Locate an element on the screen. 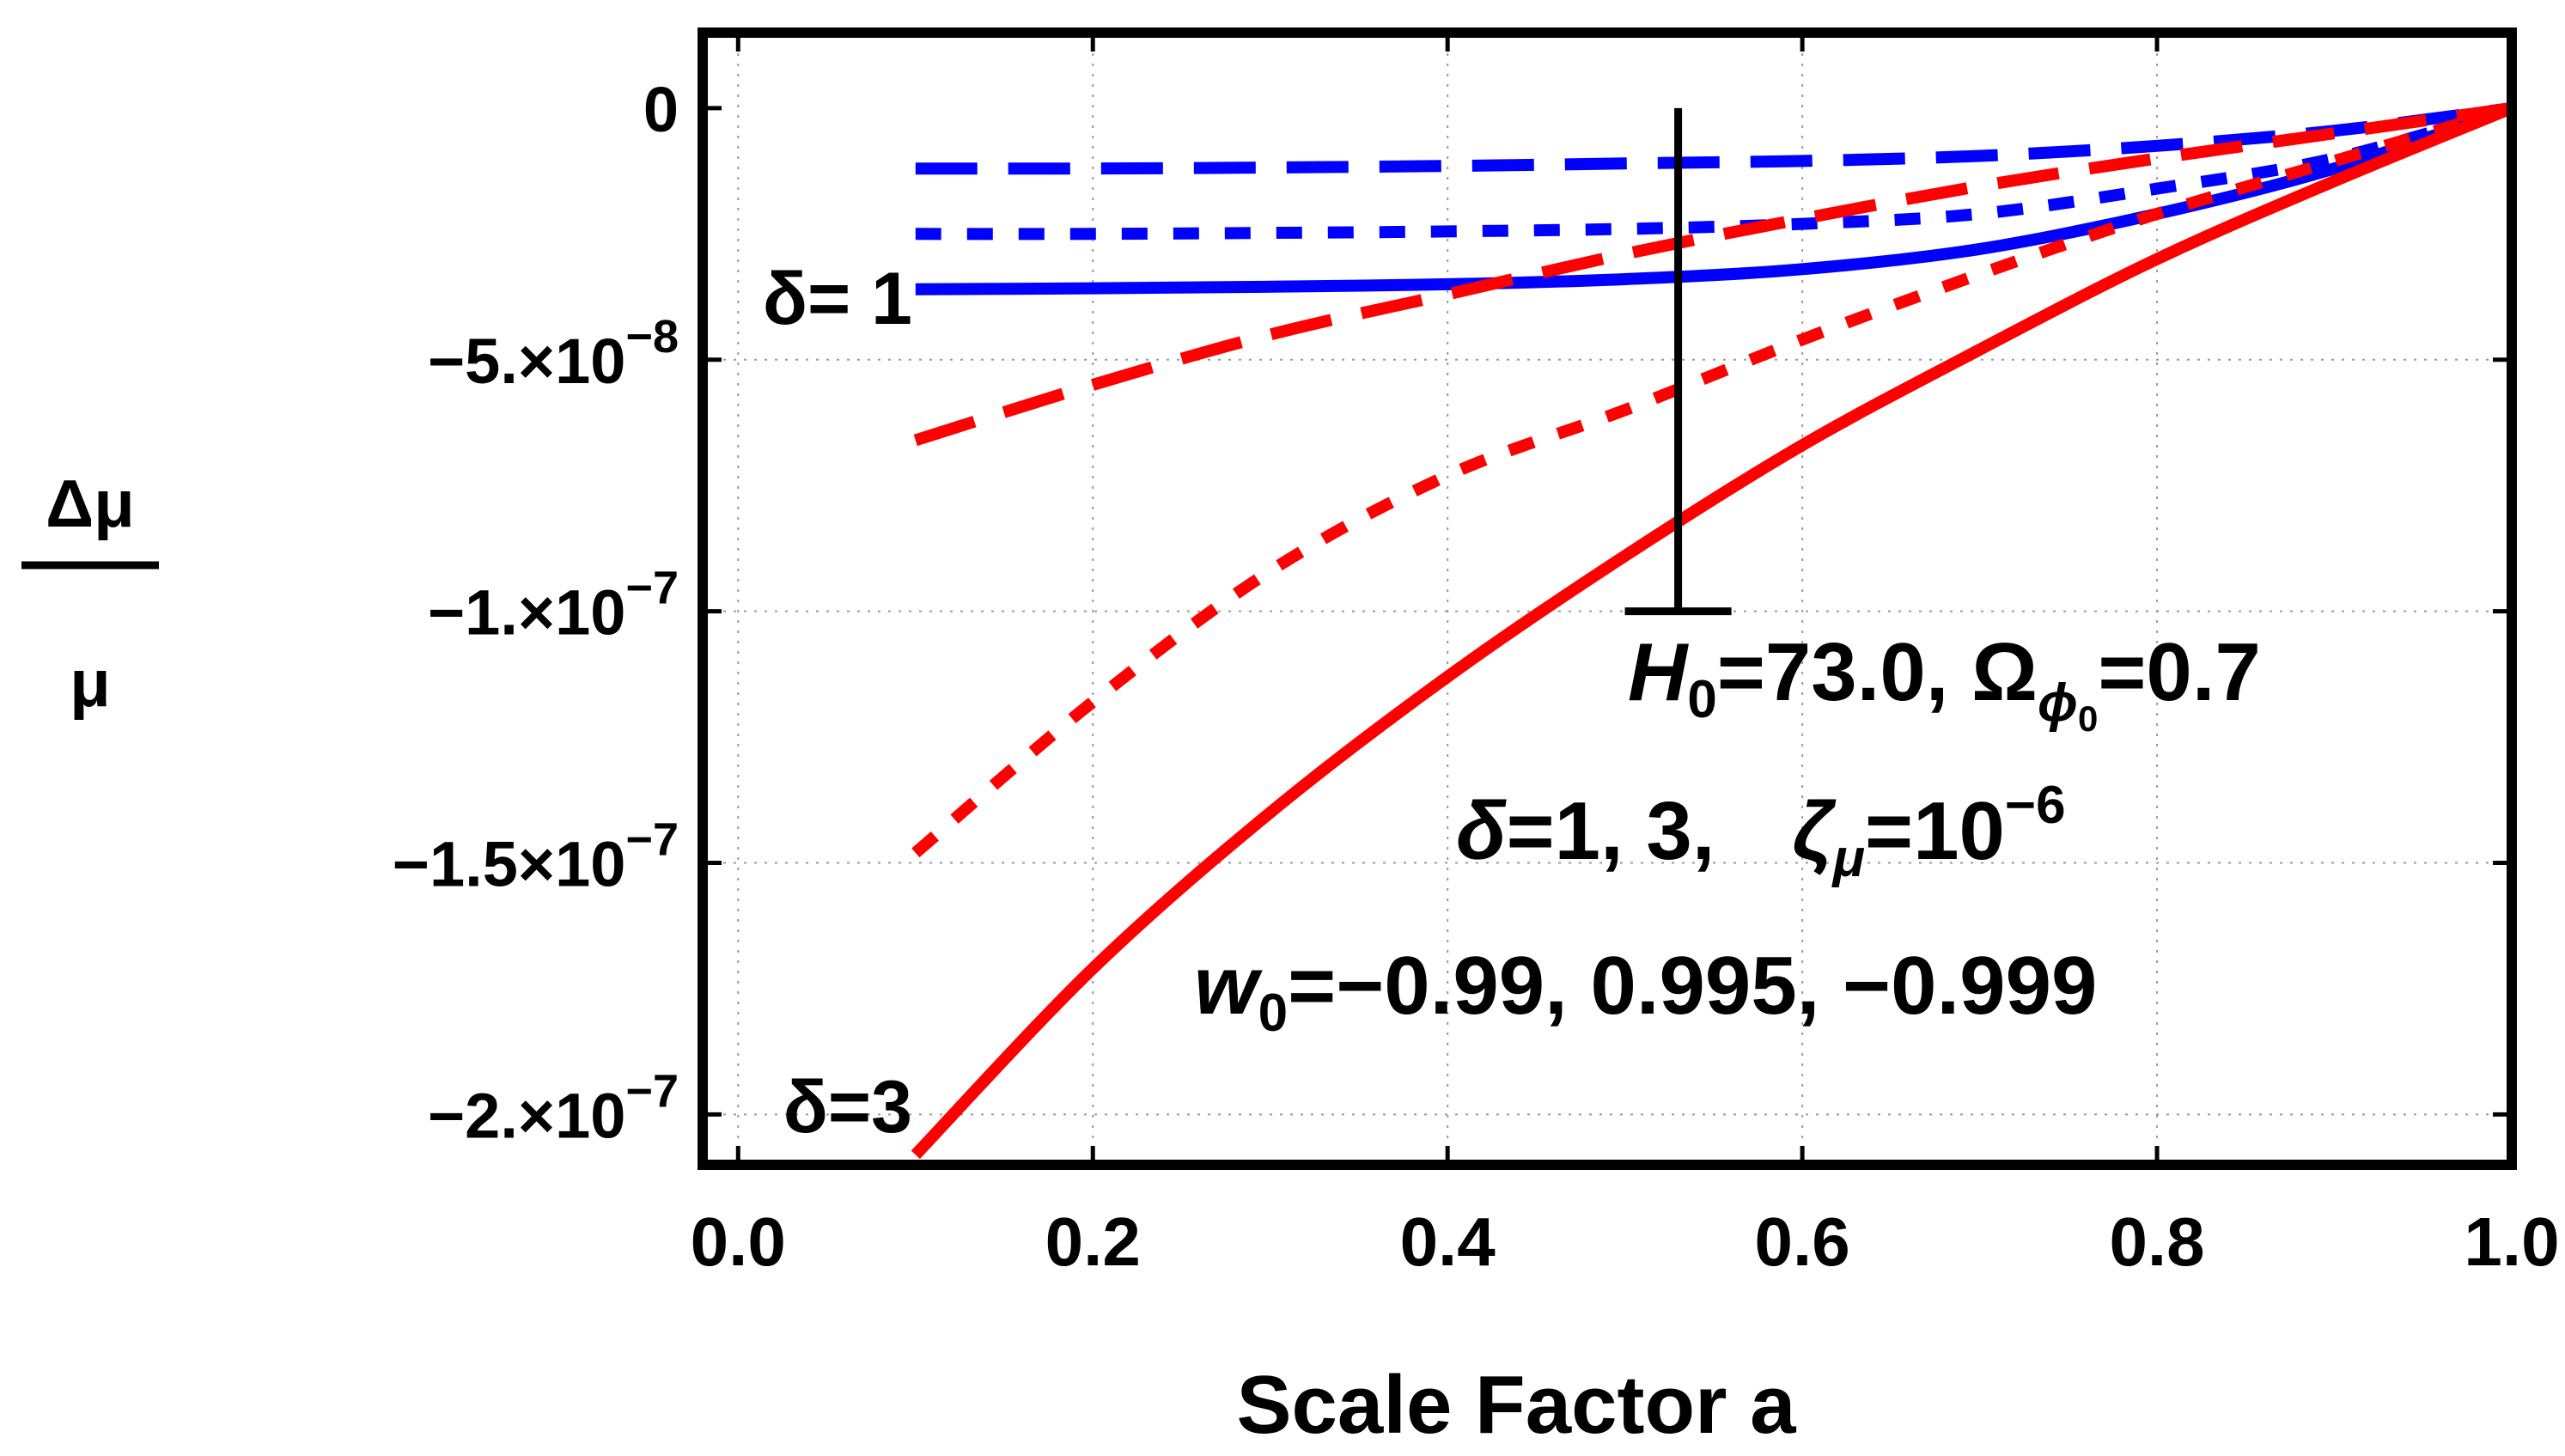  y-tick-label: −5.×10−8 is located at coordinates (553, 354).